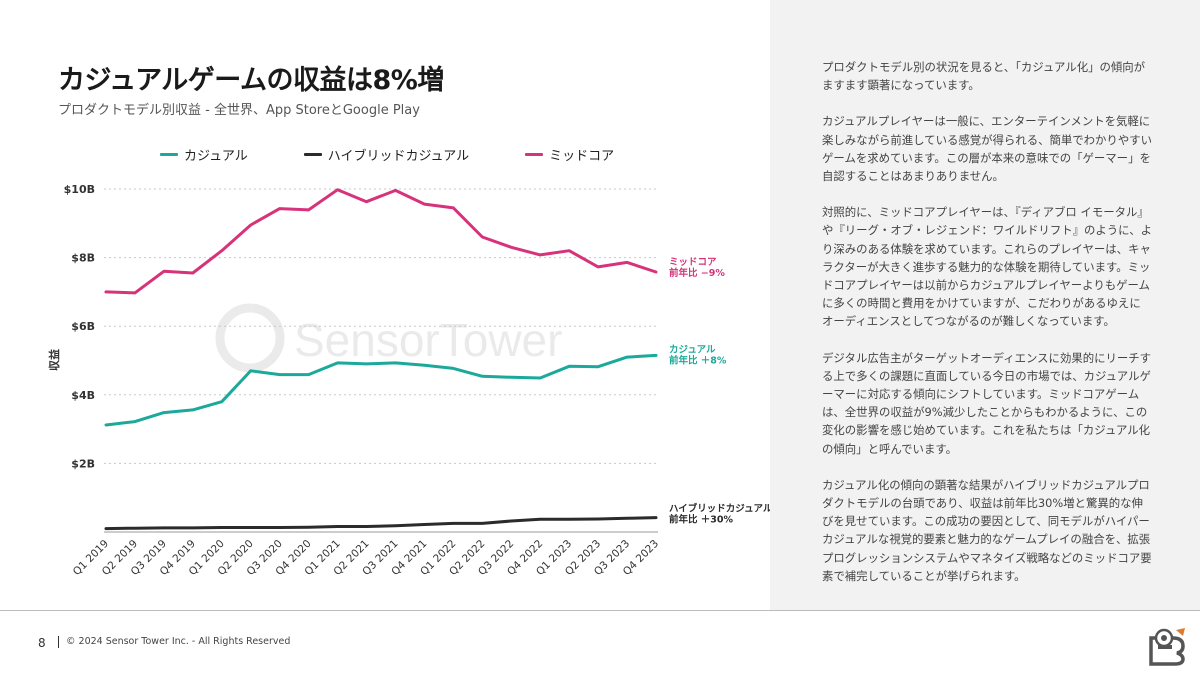  I want to click on legend-swatch-casual, so click(169, 154).